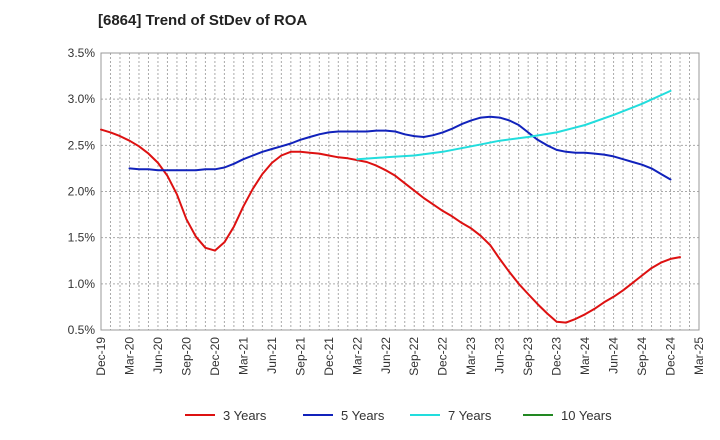 Image resolution: width=720 pixels, height=440 pixels. I want to click on x-tick-label: Sep-20, so click(186, 356).